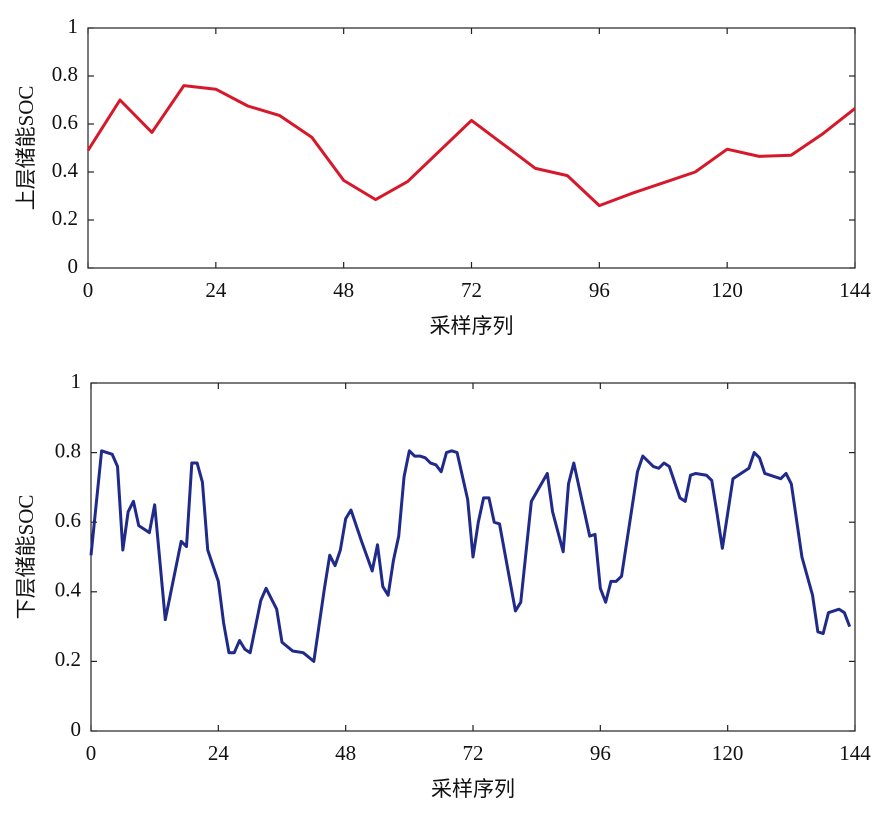 The image size is (887, 817). Describe the element at coordinates (26, 148) in the screenshot. I see `y-axis-label: 上层储能SOC` at that location.